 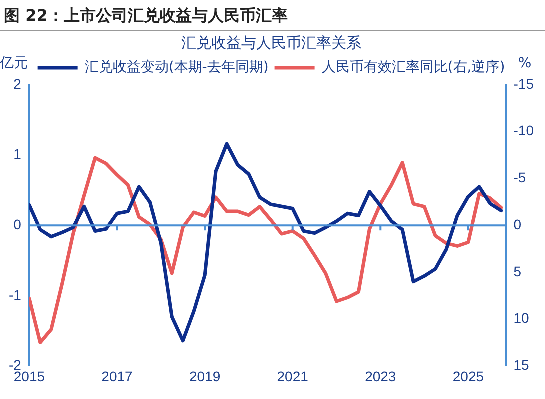 What do you see at coordinates (18, 154) in the screenshot?
I see `y-tick-label: 1` at bounding box center [18, 154].